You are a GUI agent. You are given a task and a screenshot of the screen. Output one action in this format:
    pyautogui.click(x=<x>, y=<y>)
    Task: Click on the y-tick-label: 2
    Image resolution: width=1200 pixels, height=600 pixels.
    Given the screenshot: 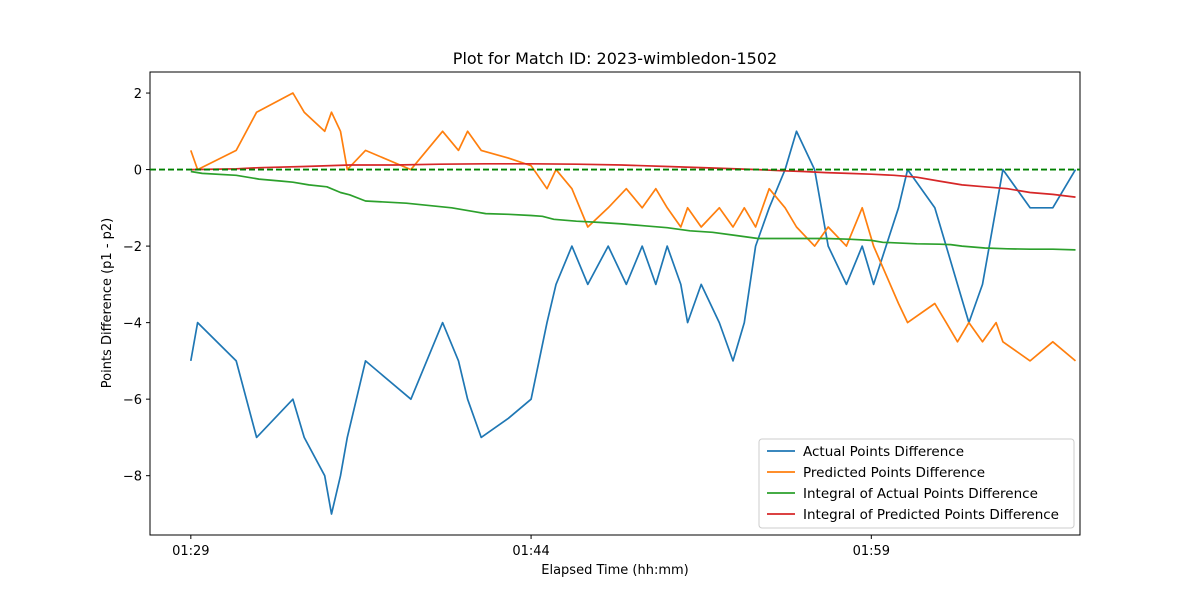 What is the action you would take?
    pyautogui.click(x=138, y=94)
    